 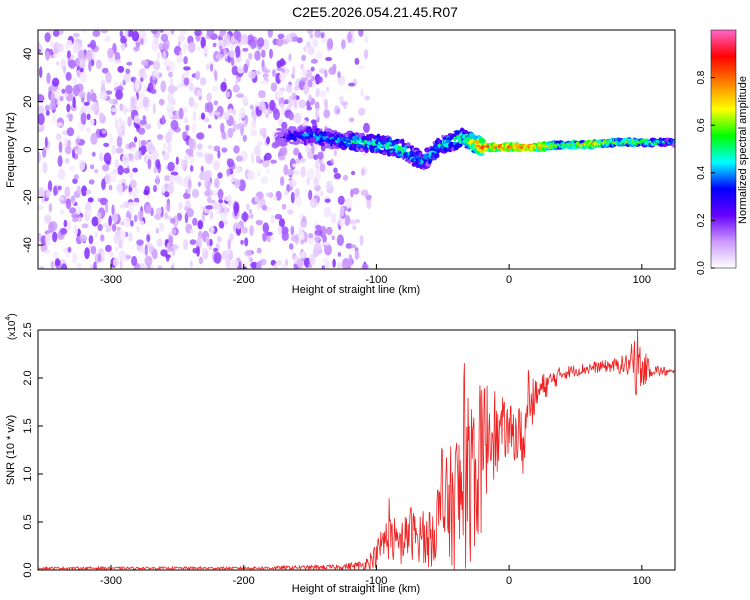 What do you see at coordinates (376, 280) in the screenshot?
I see `spectrogram-xtick-label: -100` at bounding box center [376, 280].